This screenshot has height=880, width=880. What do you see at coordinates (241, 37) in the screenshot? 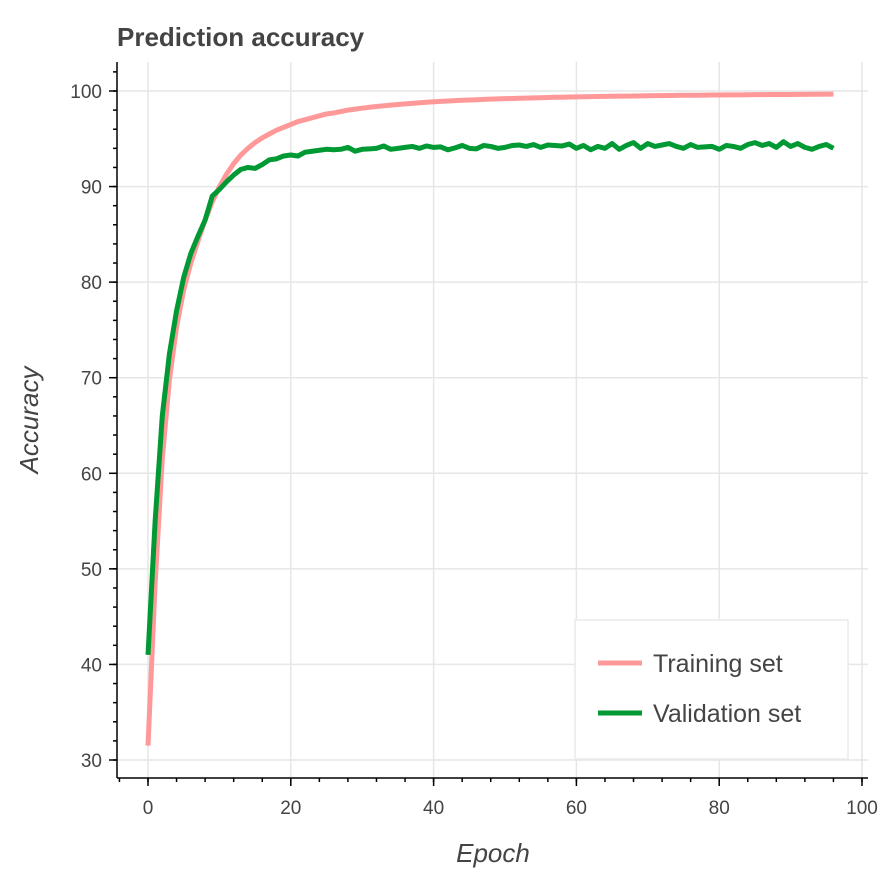
I see `chart-title: Prediction accuracy` at bounding box center [241, 37].